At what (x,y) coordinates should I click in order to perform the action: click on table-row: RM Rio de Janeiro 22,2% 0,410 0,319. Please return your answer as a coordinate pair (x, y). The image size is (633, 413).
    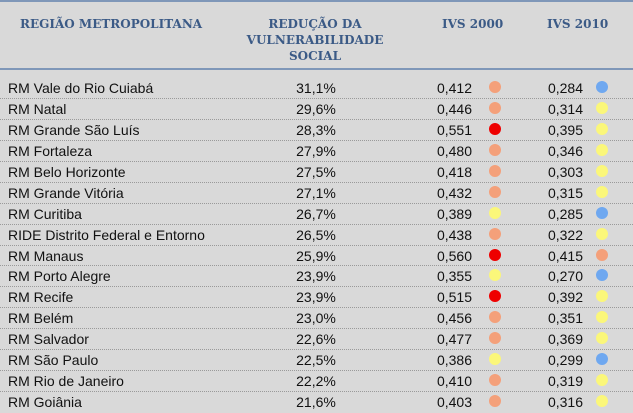
    Looking at the image, I should click on (316, 382).